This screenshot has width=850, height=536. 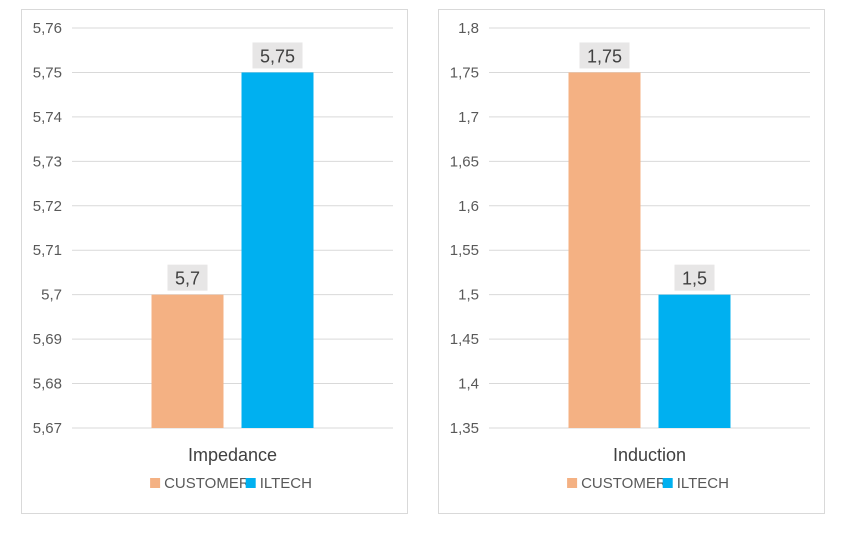 I want to click on category-label: Induction, so click(x=649, y=455).